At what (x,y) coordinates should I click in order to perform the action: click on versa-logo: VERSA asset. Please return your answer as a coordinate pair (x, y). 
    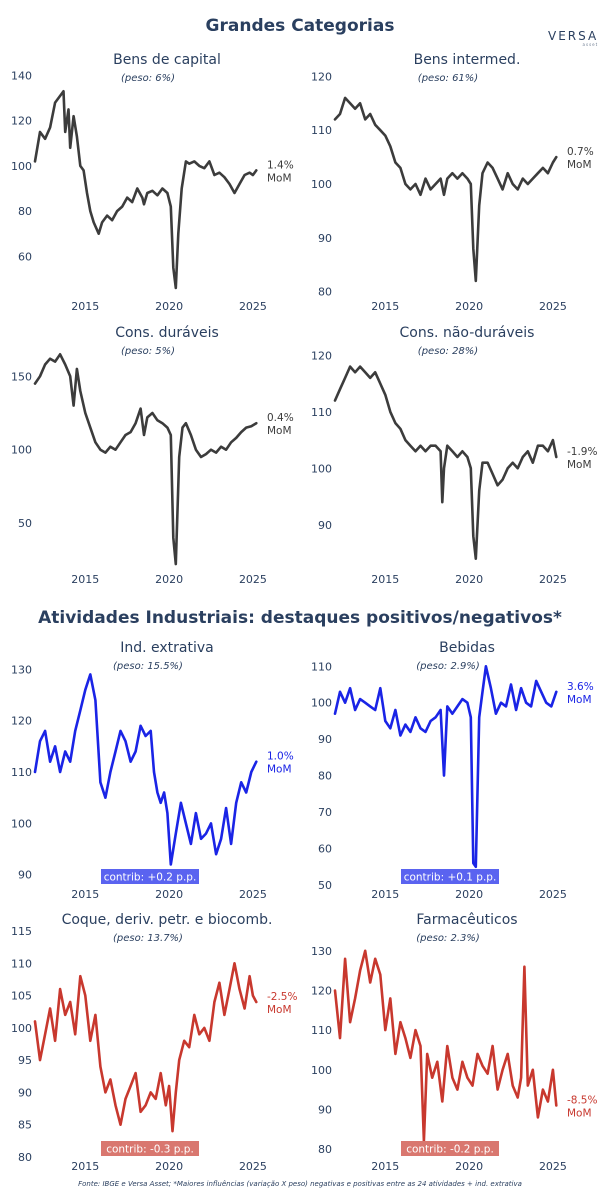
    Looking at the image, I should click on (573, 38).